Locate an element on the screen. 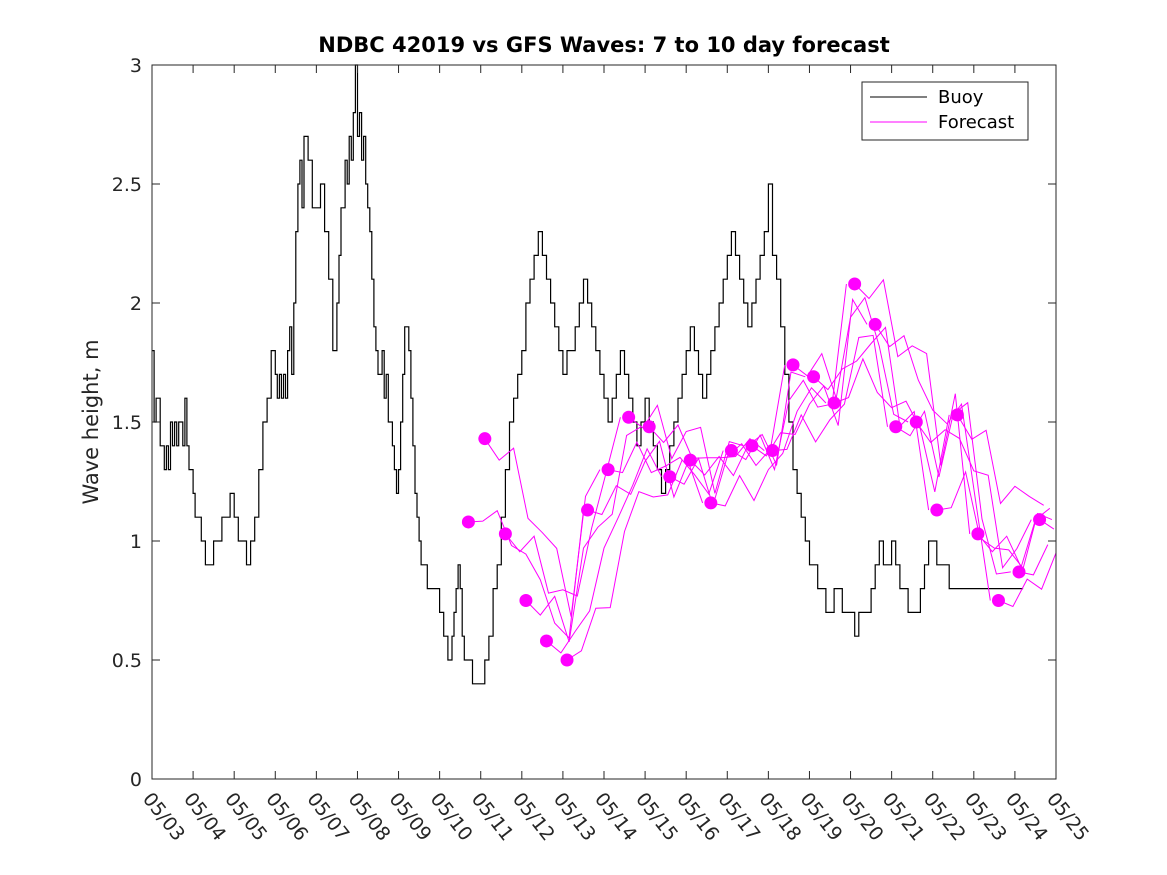 This screenshot has width=1167, height=875. legend-box is located at coordinates (945, 111).